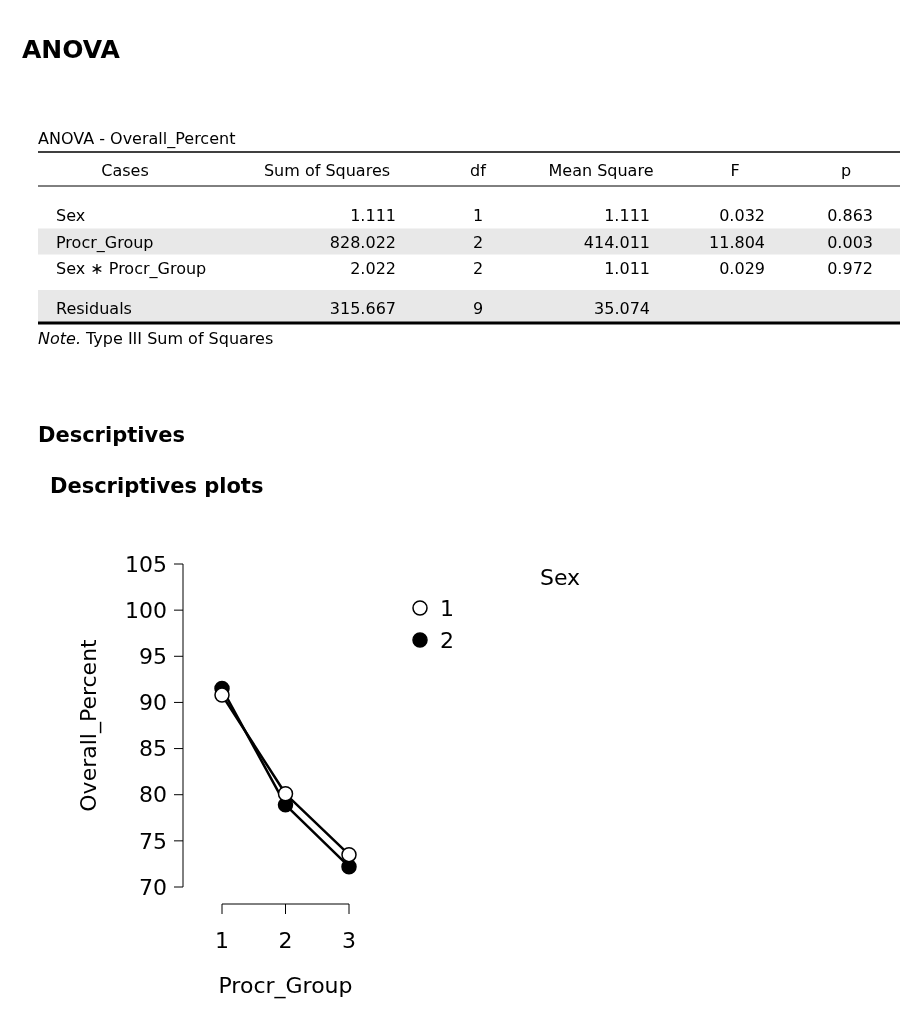 The width and height of the screenshot is (917, 1024). I want to click on x-tick-label: 3, so click(349, 940).